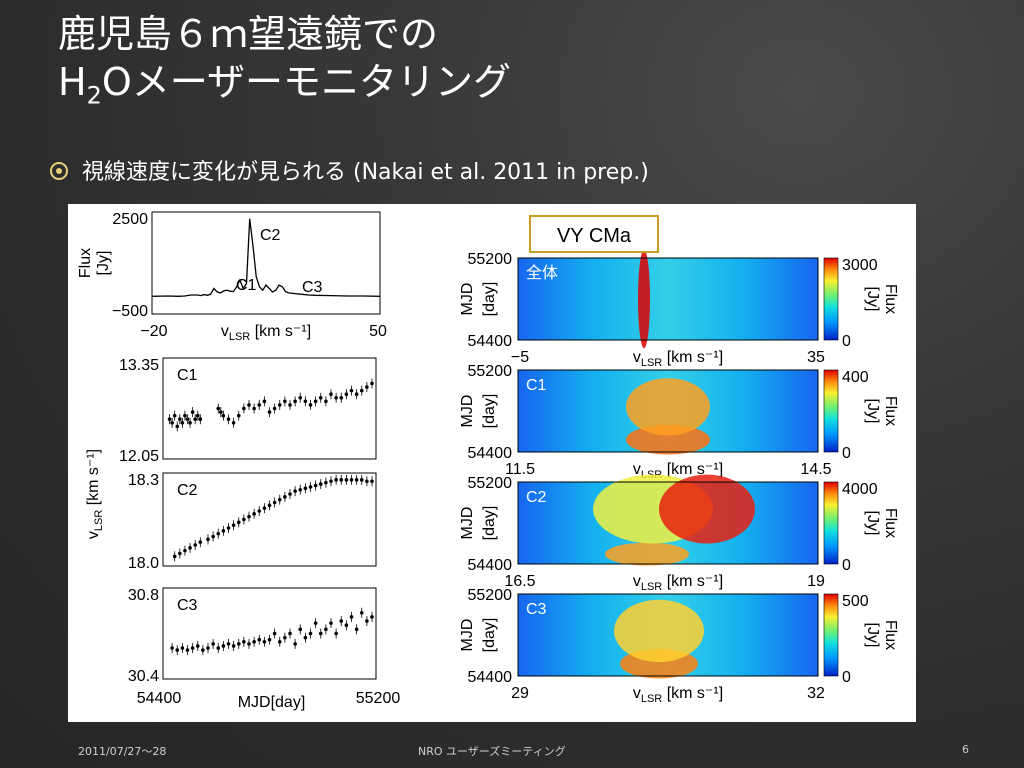 Image resolution: width=1024 pixels, height=768 pixels. Describe the element at coordinates (872, 411) in the screenshot. I see `heatmap-c1-colorbar-label-line2: [Jy]` at that location.